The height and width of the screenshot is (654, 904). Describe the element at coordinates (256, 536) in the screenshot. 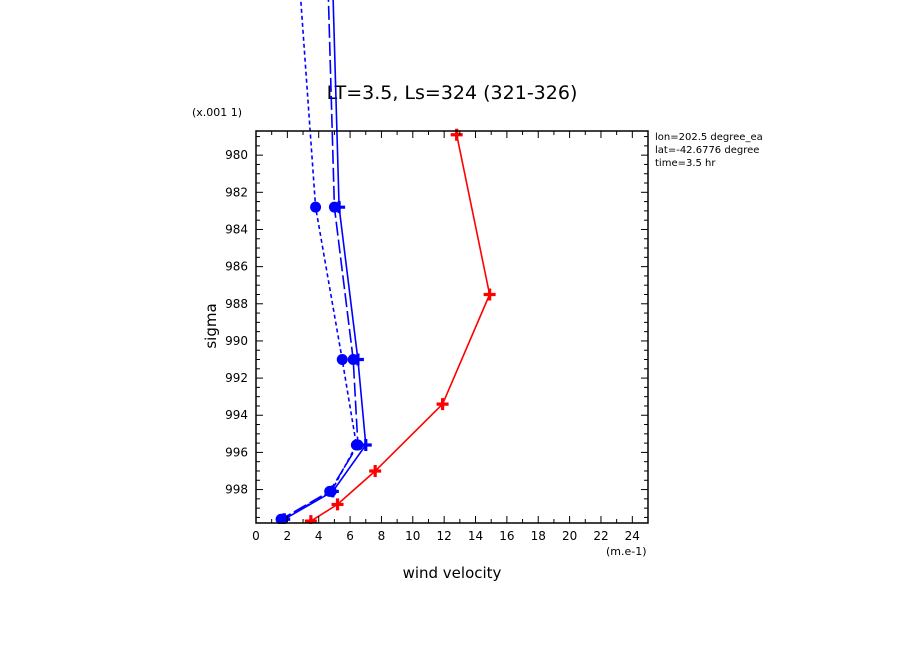

I see `x-tick-label: 0` at that location.